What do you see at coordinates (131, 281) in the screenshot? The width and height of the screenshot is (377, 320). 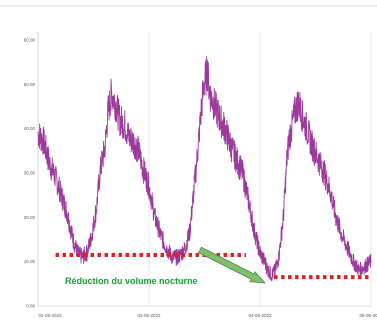 I see `annotation-text: Réduction du volume nocturne` at bounding box center [131, 281].